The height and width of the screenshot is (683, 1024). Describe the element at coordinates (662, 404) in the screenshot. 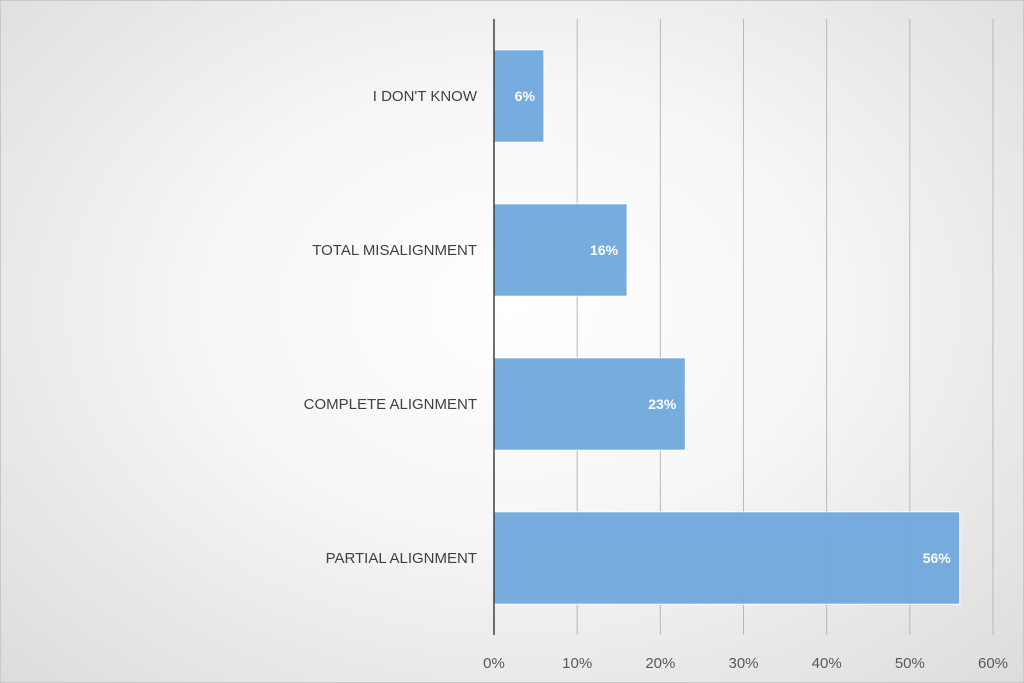

I see `data-label: 23%` at that location.